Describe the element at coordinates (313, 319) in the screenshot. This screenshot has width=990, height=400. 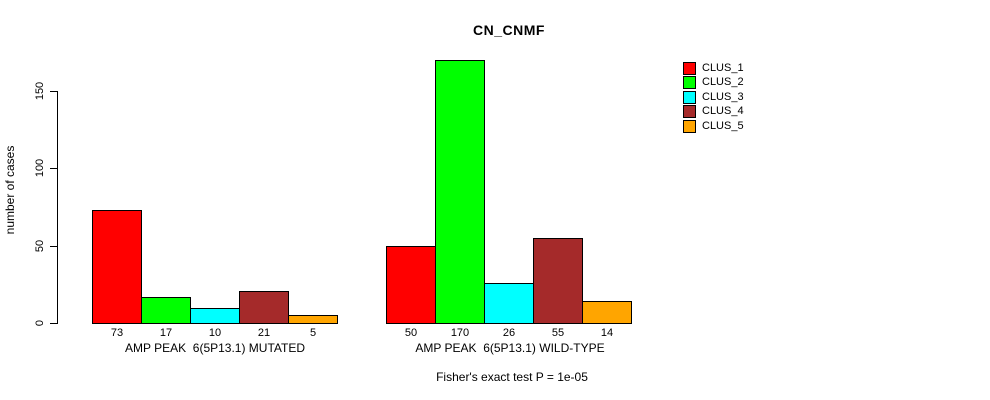
I see `bar-clus_5-group1` at that location.